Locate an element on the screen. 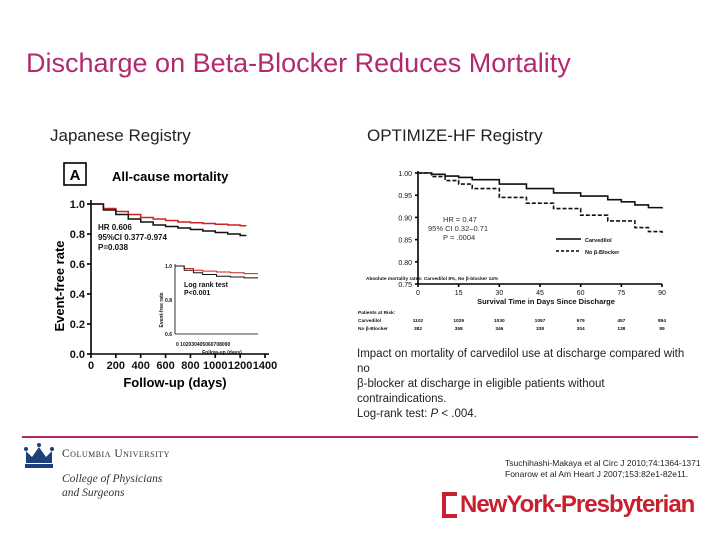 This screenshot has width=720, height=540. inset-x-ticks: 0 102030405060708090 is located at coordinates (203, 345).